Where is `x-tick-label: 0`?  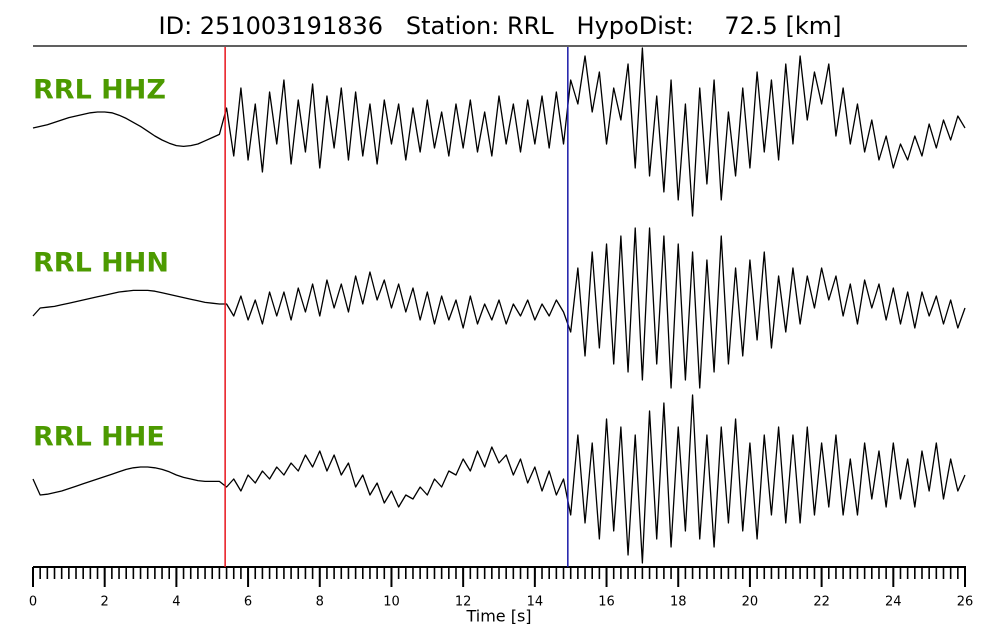 x-tick-label: 0 is located at coordinates (33, 602).